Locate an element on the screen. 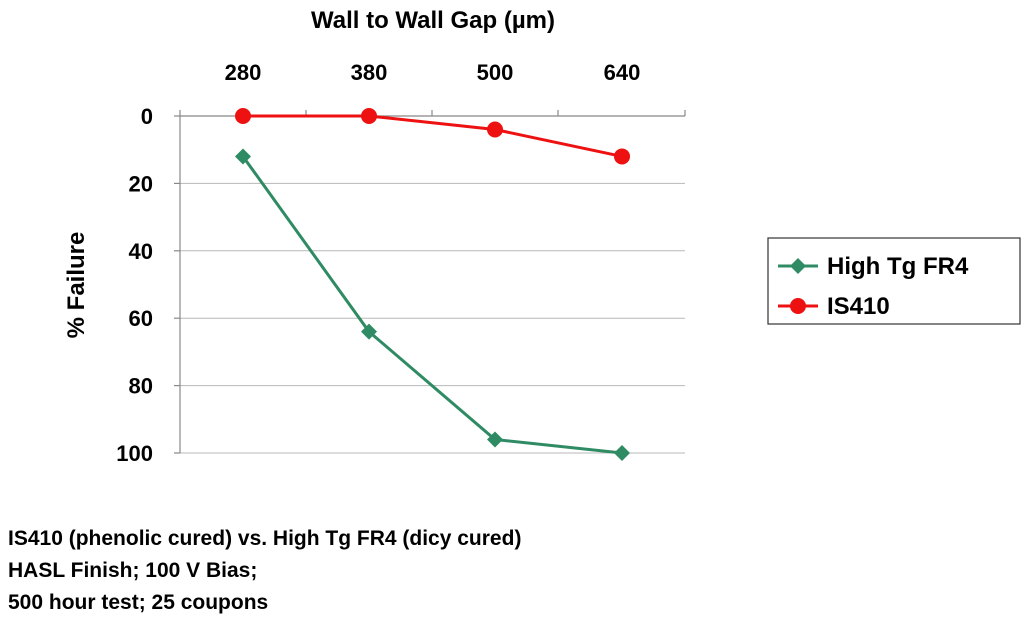  caption-line-2: HASL Finish; 100 V Bias; is located at coordinates (133, 570).